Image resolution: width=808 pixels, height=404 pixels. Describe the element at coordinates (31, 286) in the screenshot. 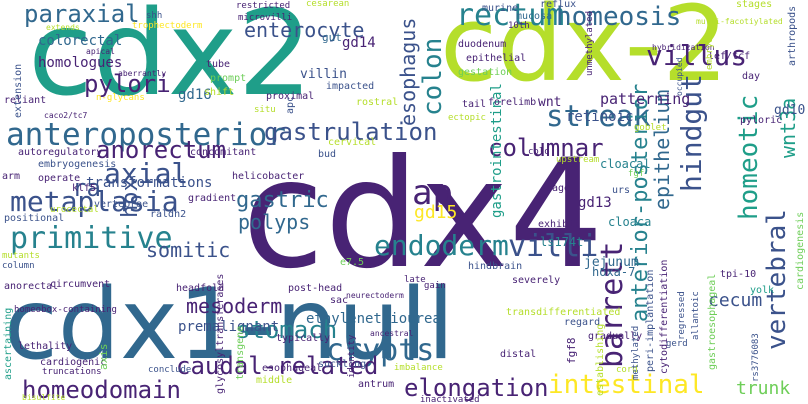

I see `word-anorectal: anorectal` at that location.